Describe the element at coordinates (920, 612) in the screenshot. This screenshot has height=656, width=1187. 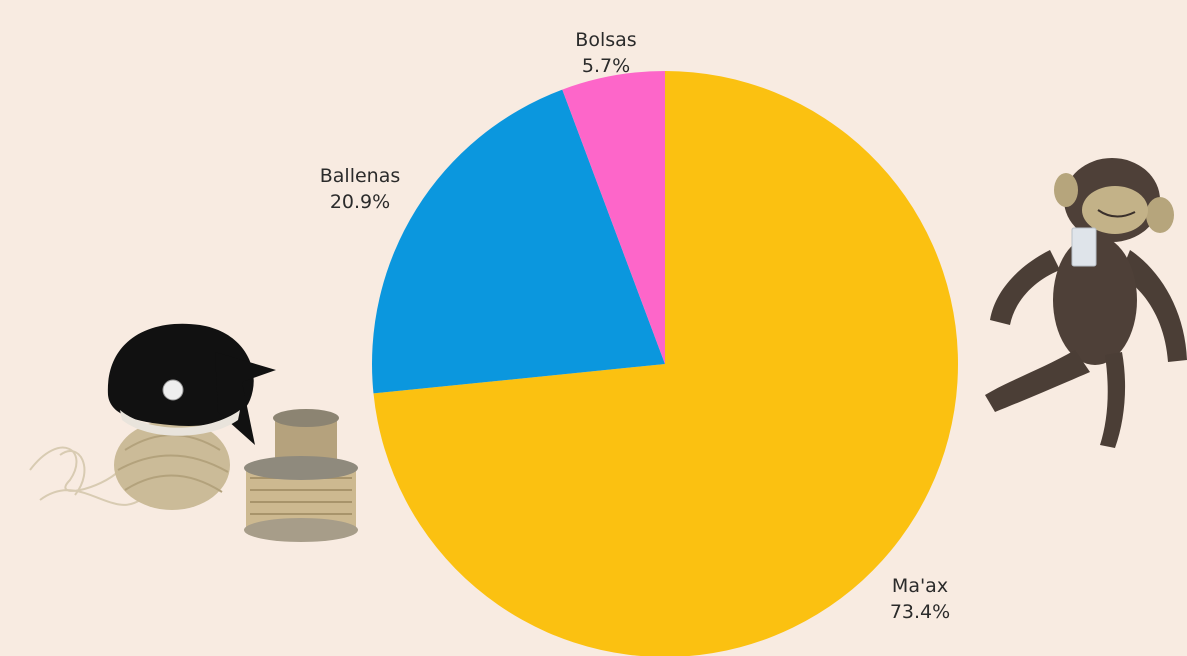
I see `slice-value-ma-ax: 73.4%` at that location.